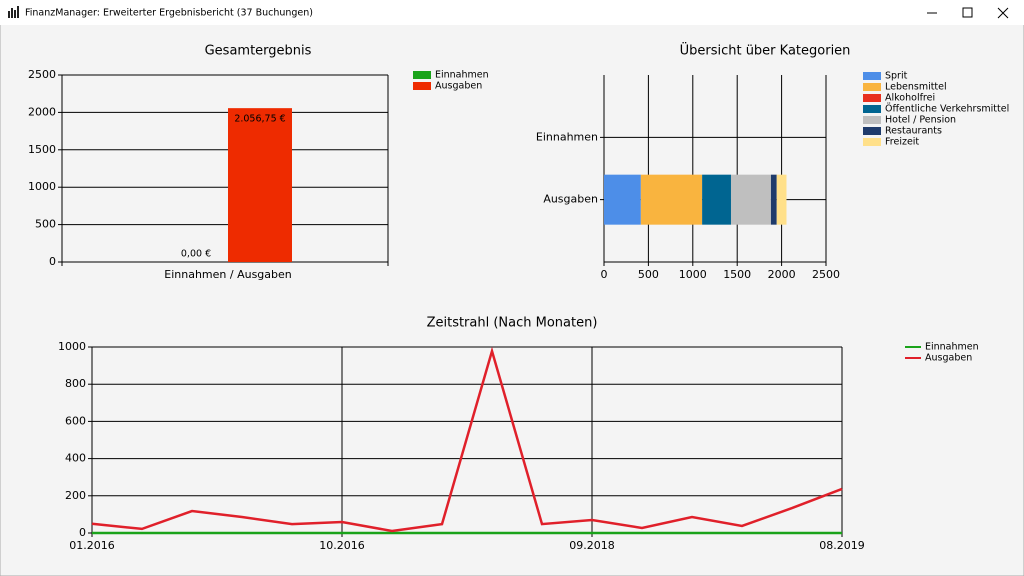 This screenshot has height=576, width=1024. I want to click on x-tick-label: 2500, so click(826, 274).